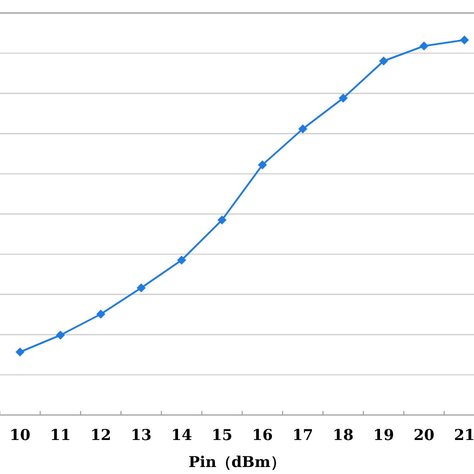  Describe the element at coordinates (464, 435) in the screenshot. I see `x-tick: 21` at that location.